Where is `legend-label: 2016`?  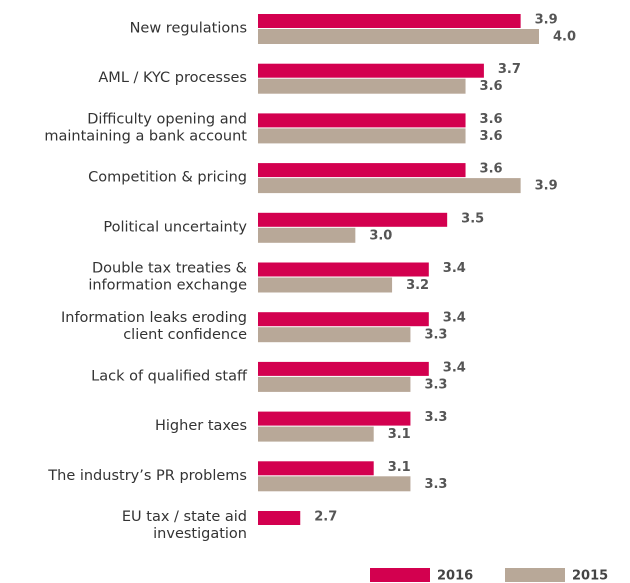 legend-label: 2016 is located at coordinates (455, 576).